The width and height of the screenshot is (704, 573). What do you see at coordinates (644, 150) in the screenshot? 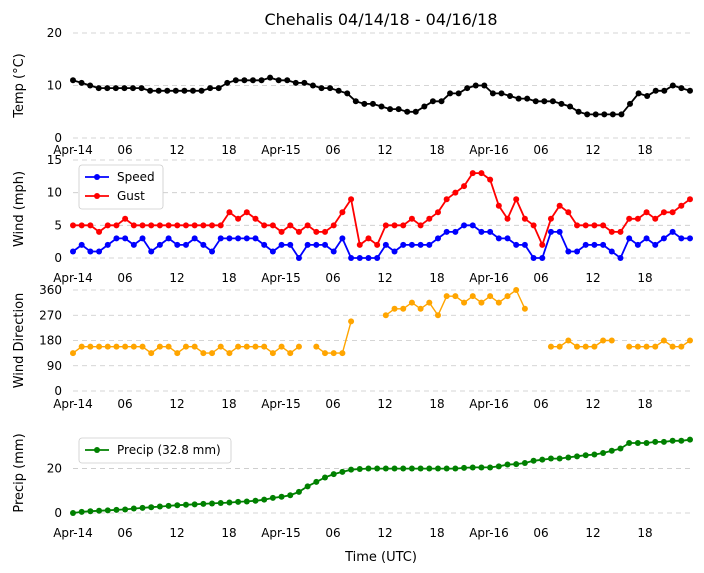
I see `temperature-x-tick-label: 18` at bounding box center [644, 150].